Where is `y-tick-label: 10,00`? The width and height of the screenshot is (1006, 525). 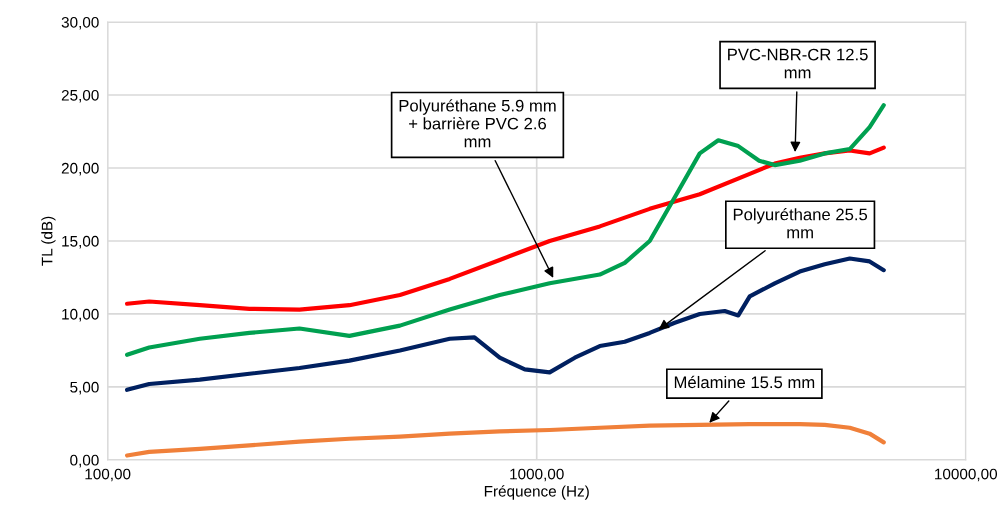
y-tick-label: 10,00 is located at coordinates (80, 315).